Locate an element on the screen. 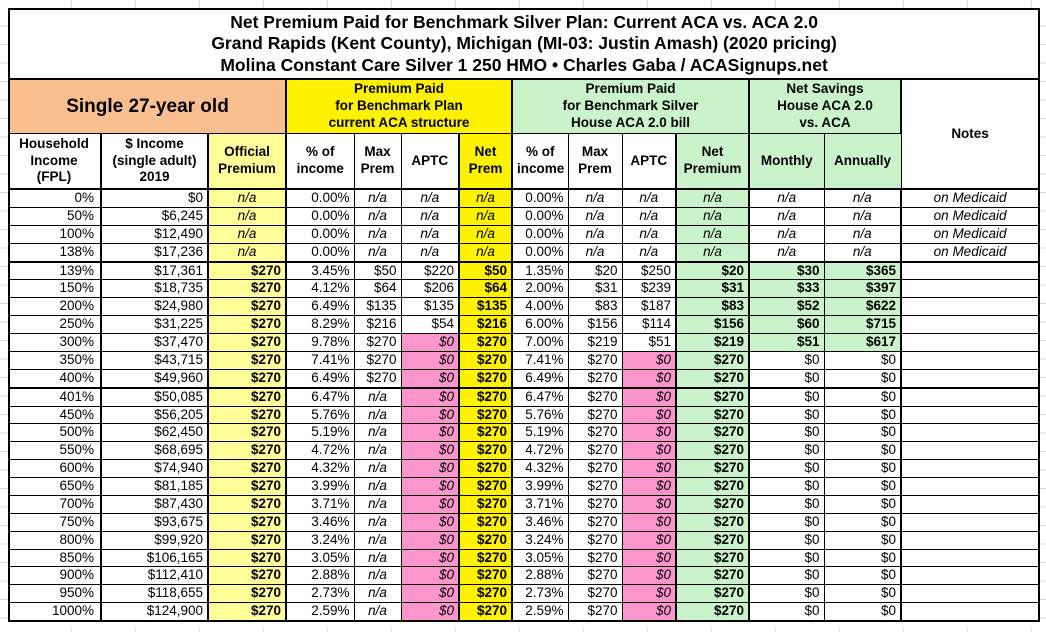 The width and height of the screenshot is (1046, 632). cell-aca2-aptc: $51 is located at coordinates (649, 342).